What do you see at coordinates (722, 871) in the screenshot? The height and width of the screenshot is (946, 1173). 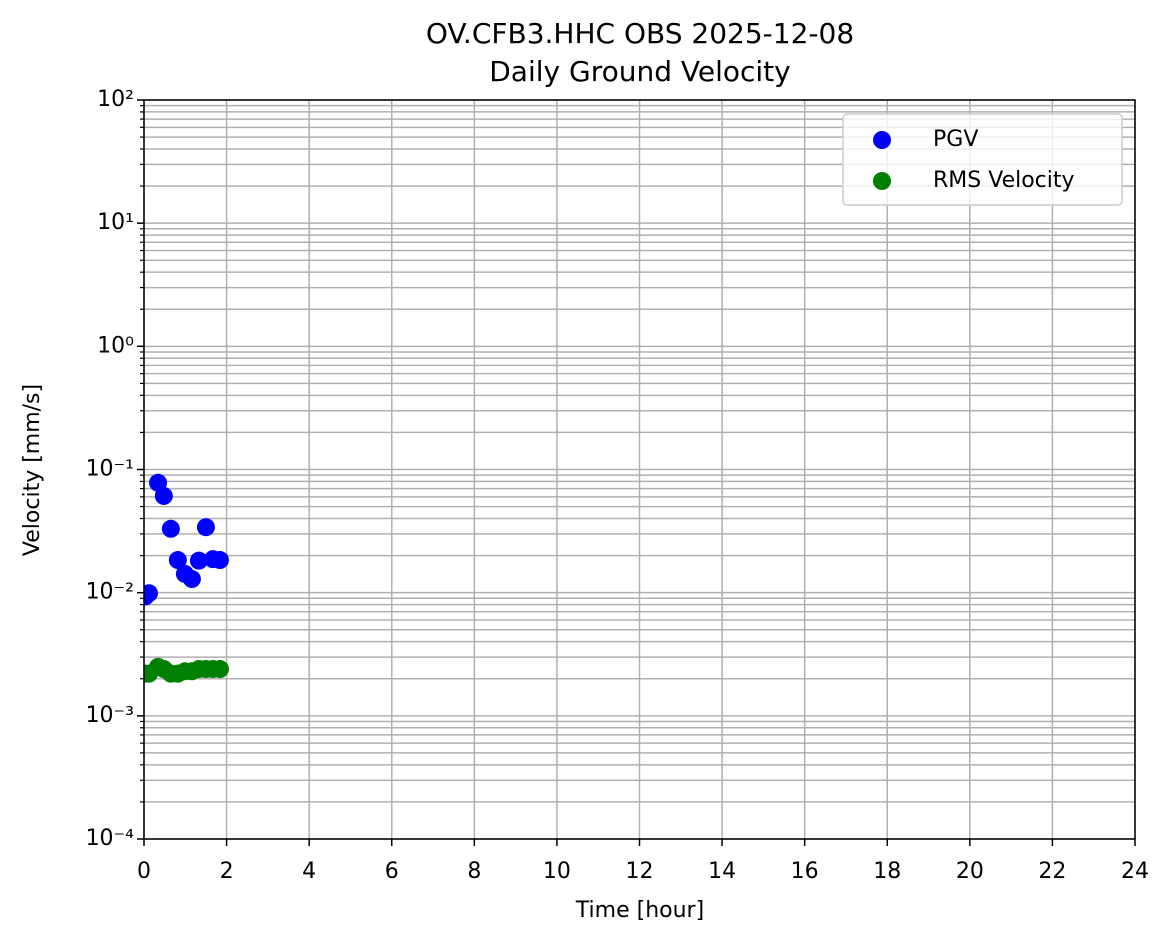 I see `x-tick-label: 14` at bounding box center [722, 871].